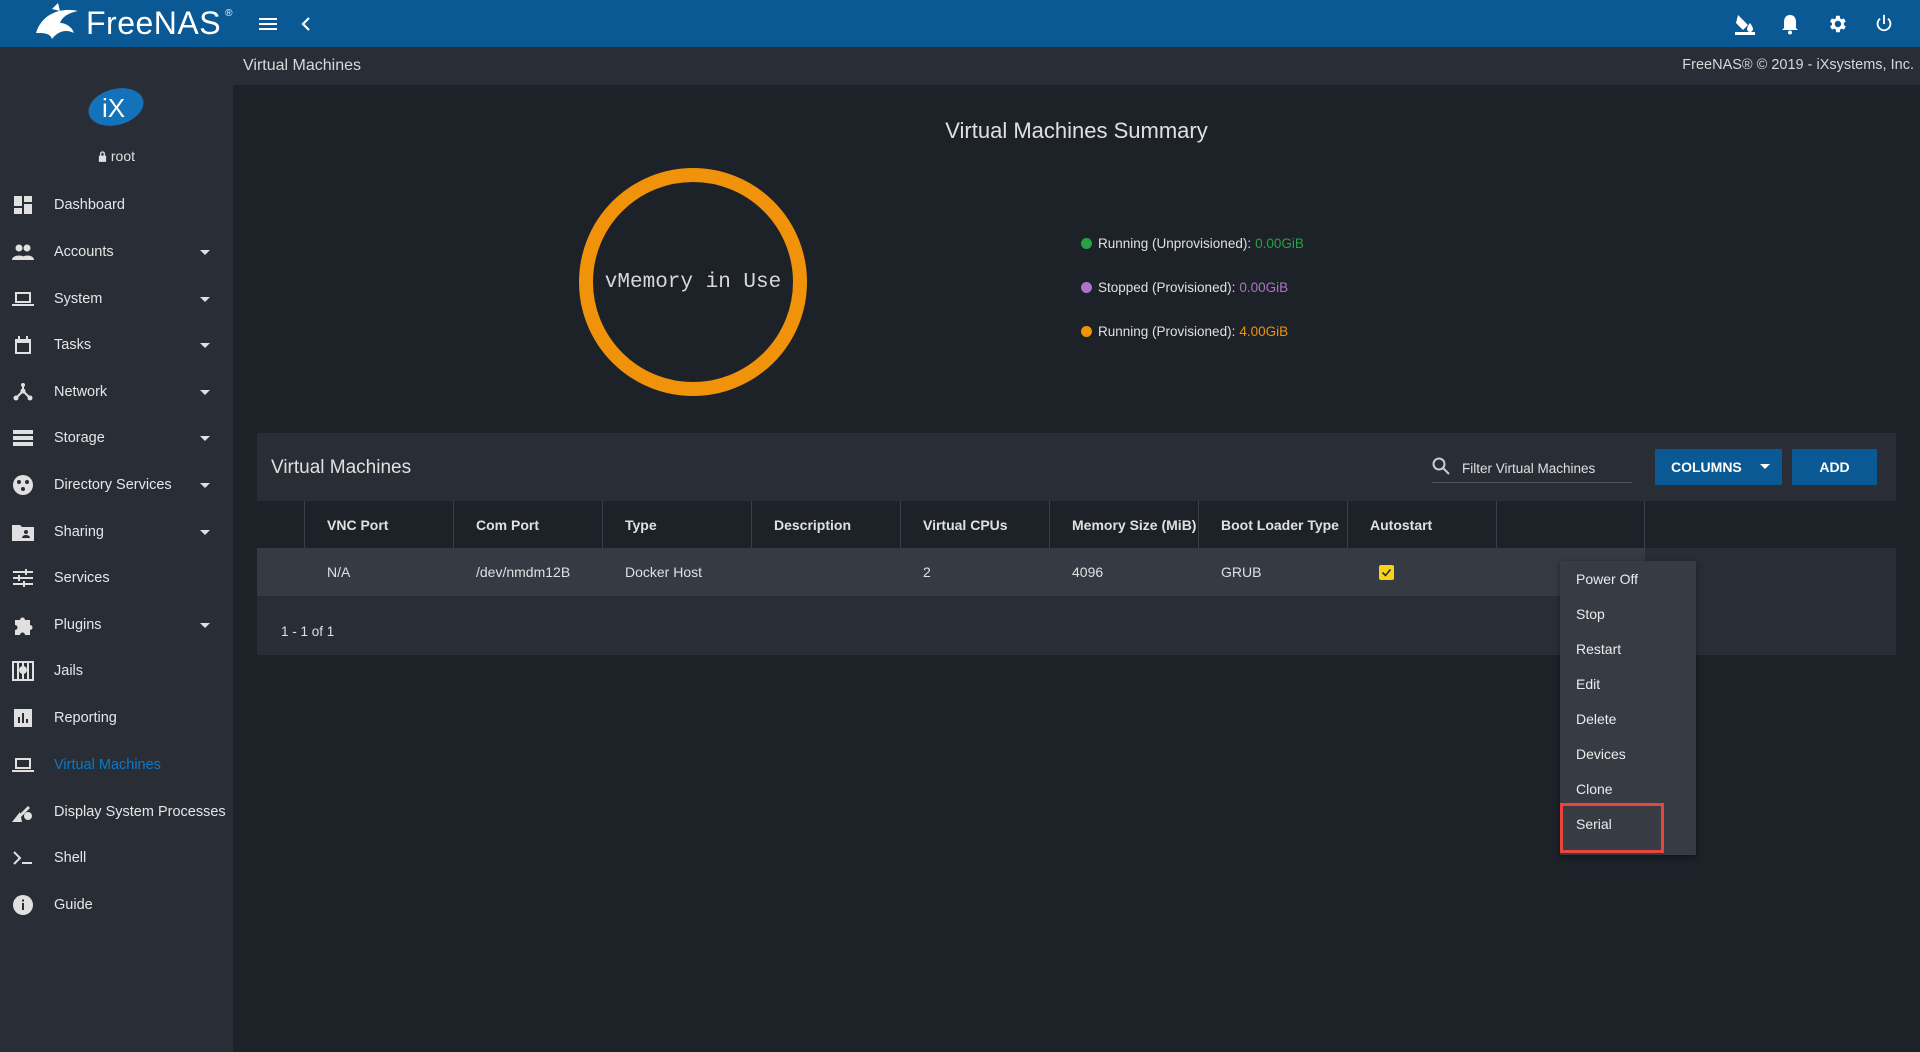 The width and height of the screenshot is (1920, 1052). I want to click on sidebar-item-services: Services, so click(116, 578).